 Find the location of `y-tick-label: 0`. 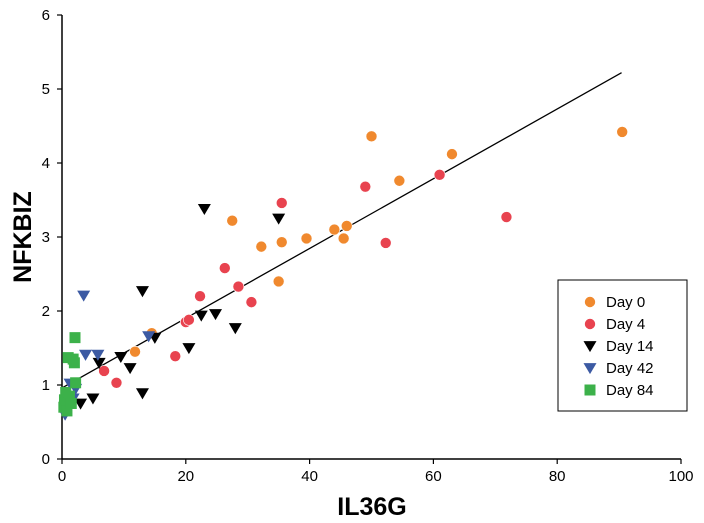

y-tick-label: 0 is located at coordinates (46, 459).